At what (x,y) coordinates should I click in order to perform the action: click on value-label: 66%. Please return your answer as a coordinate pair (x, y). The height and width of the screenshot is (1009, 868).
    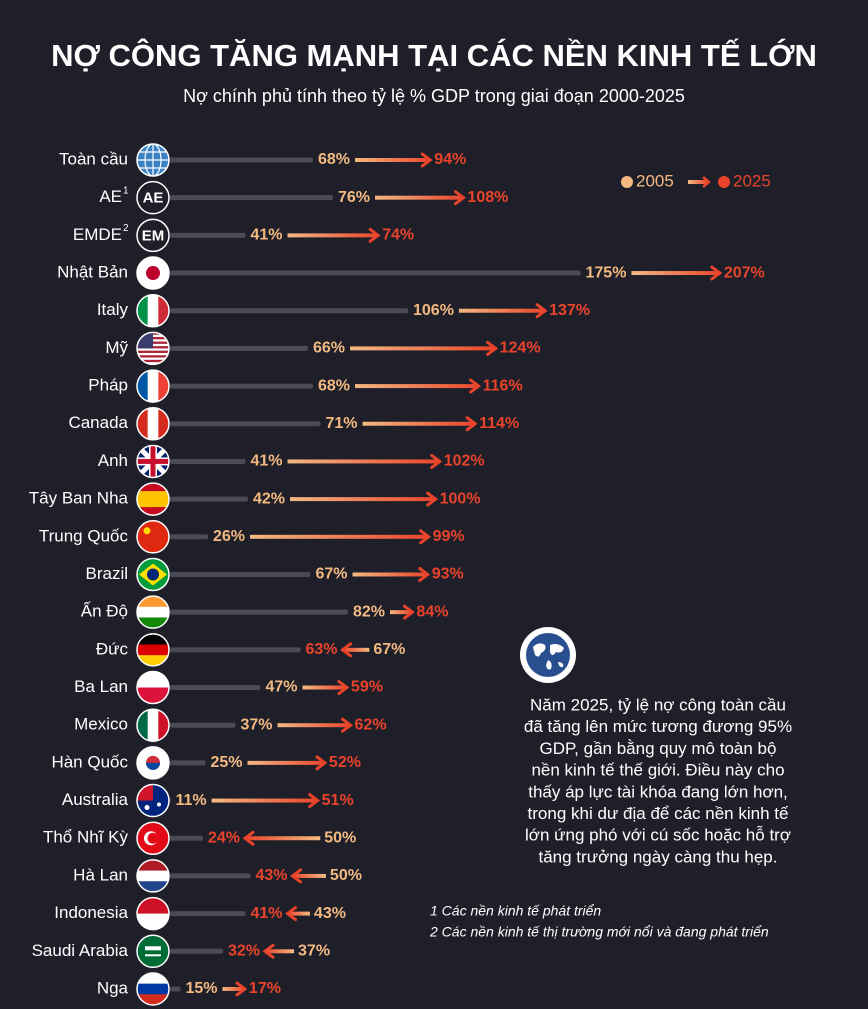
    Looking at the image, I should click on (329, 348).